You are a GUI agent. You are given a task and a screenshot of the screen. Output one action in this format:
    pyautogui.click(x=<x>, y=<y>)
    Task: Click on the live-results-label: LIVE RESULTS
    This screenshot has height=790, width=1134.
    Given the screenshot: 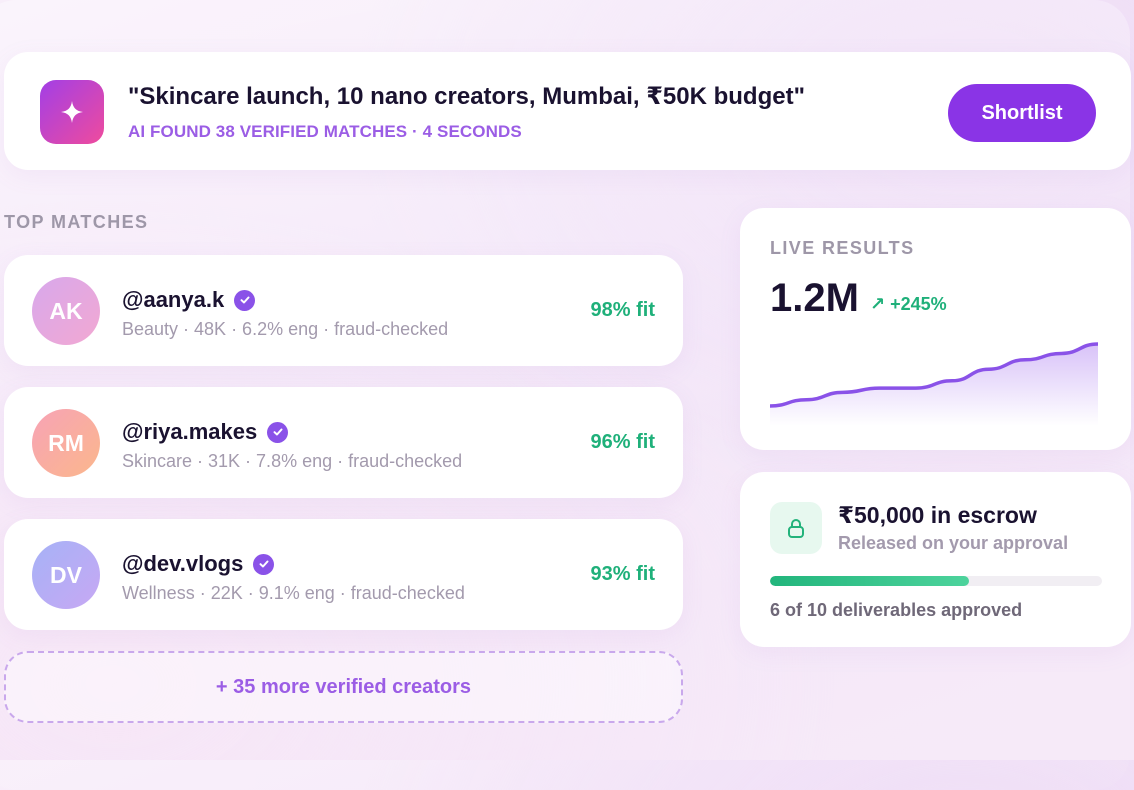 What is the action you would take?
    pyautogui.click(x=842, y=248)
    